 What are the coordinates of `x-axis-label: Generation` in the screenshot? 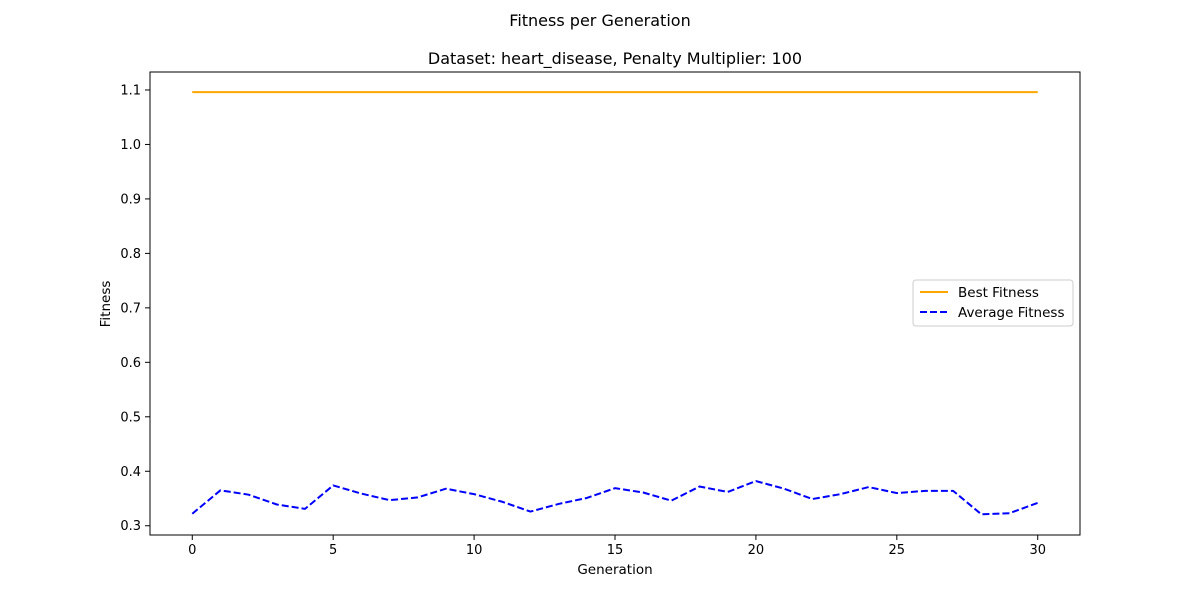 It's located at (614, 570).